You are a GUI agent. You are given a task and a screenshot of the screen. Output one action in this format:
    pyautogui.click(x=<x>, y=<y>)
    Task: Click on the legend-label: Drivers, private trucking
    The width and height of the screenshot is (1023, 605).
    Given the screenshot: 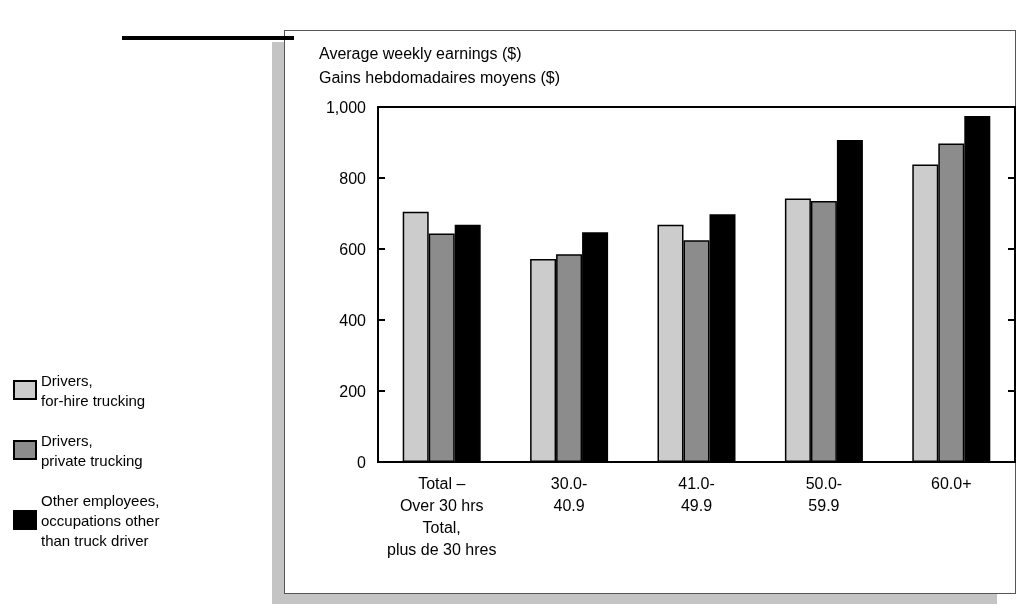 What is the action you would take?
    pyautogui.click(x=92, y=450)
    